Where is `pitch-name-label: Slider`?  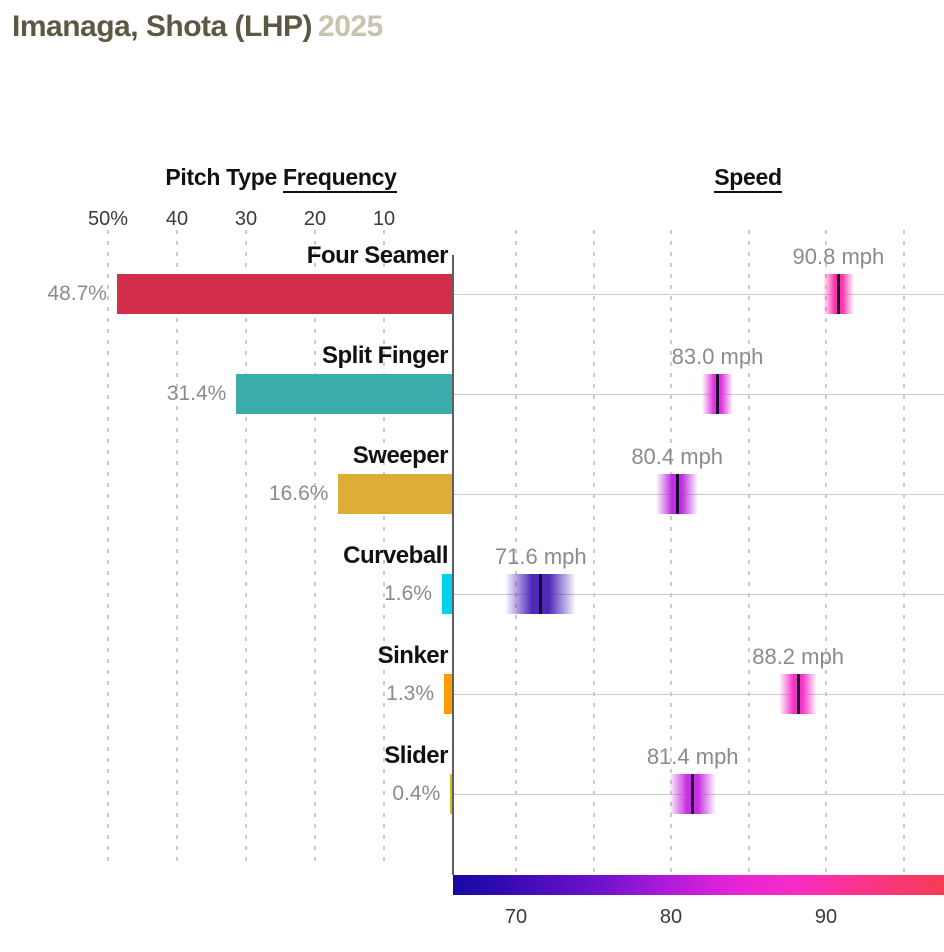 pitch-name-label: Slider is located at coordinates (416, 755).